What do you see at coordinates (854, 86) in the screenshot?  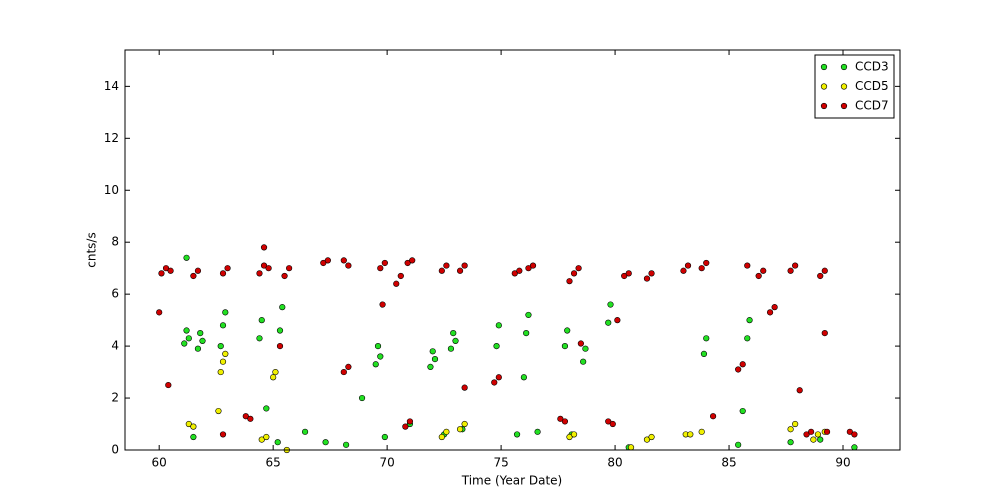 I see `legend-box` at bounding box center [854, 86].